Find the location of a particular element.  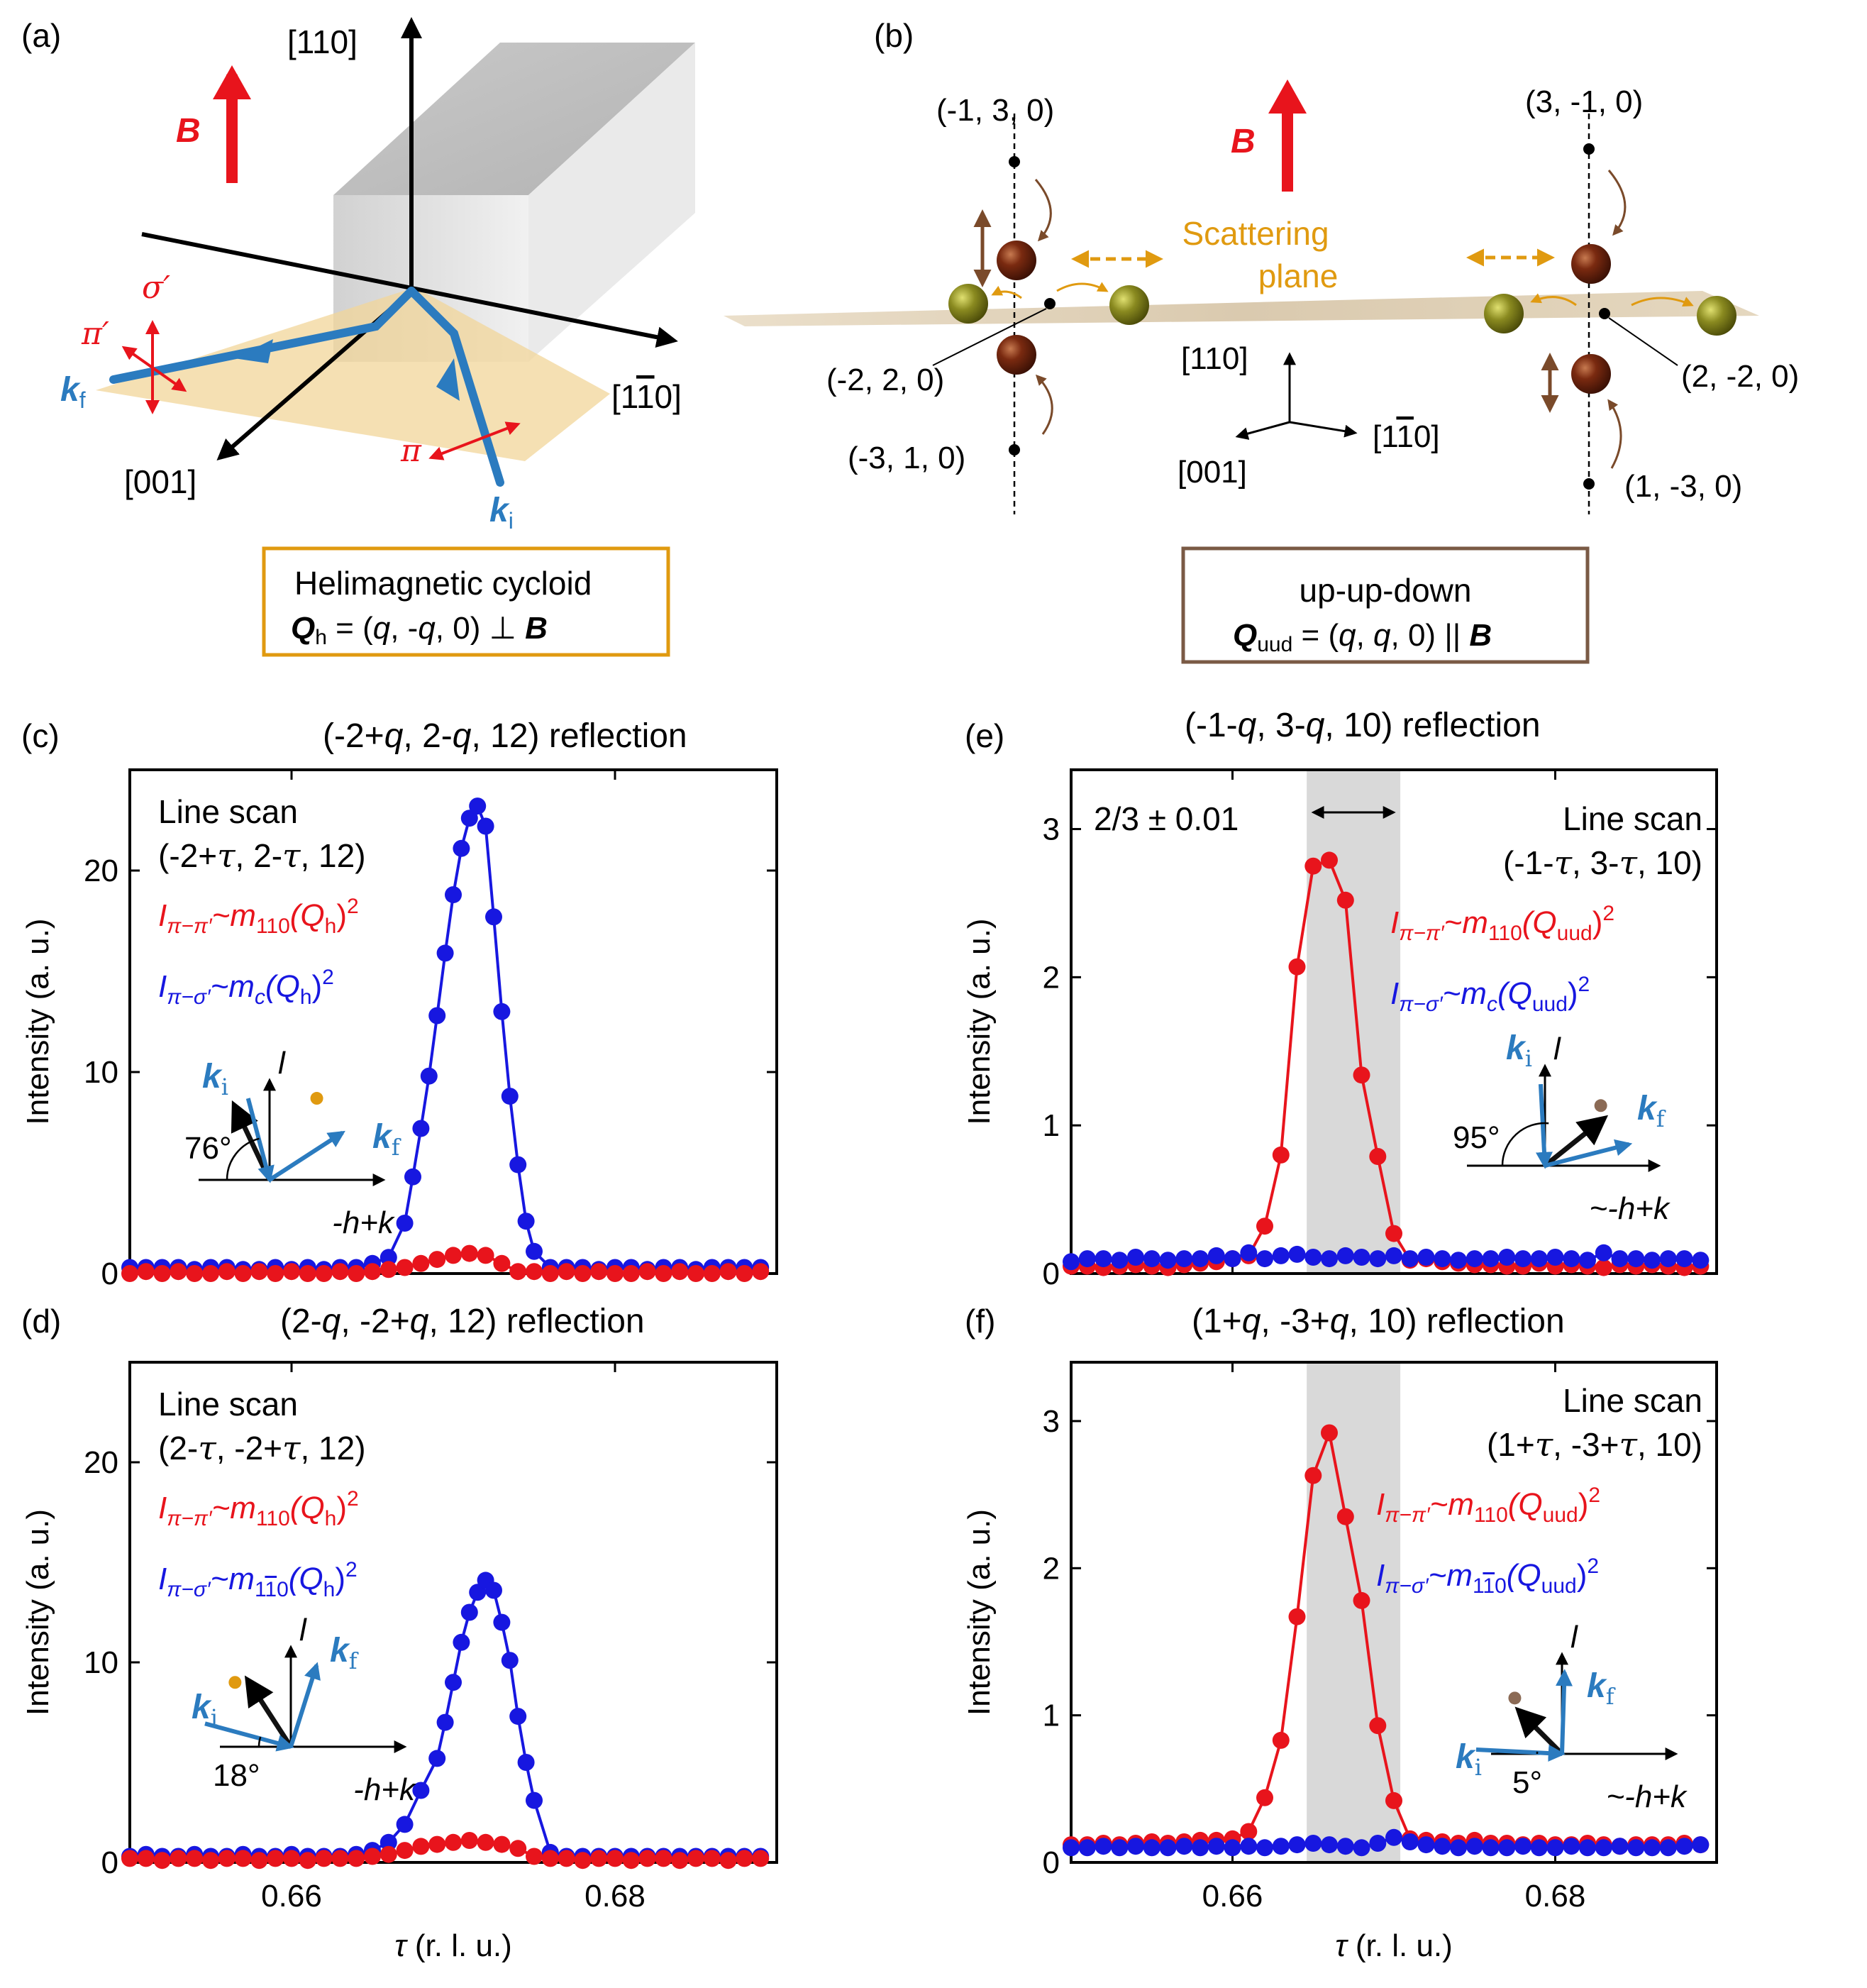

inset-q-vector is located at coordinates (1576, 1141).